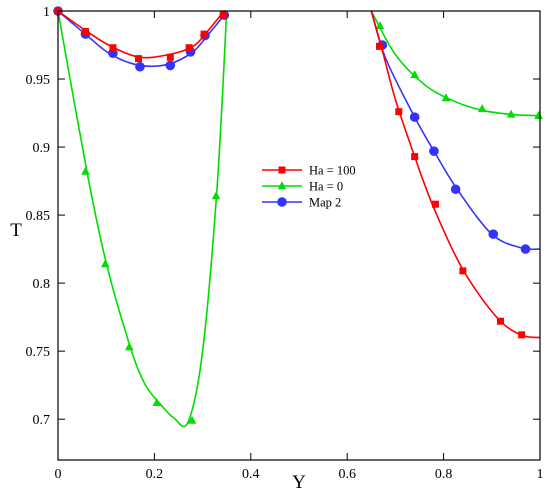  Describe the element at coordinates (299, 482) in the screenshot. I see `x-axis-label: Y` at that location.